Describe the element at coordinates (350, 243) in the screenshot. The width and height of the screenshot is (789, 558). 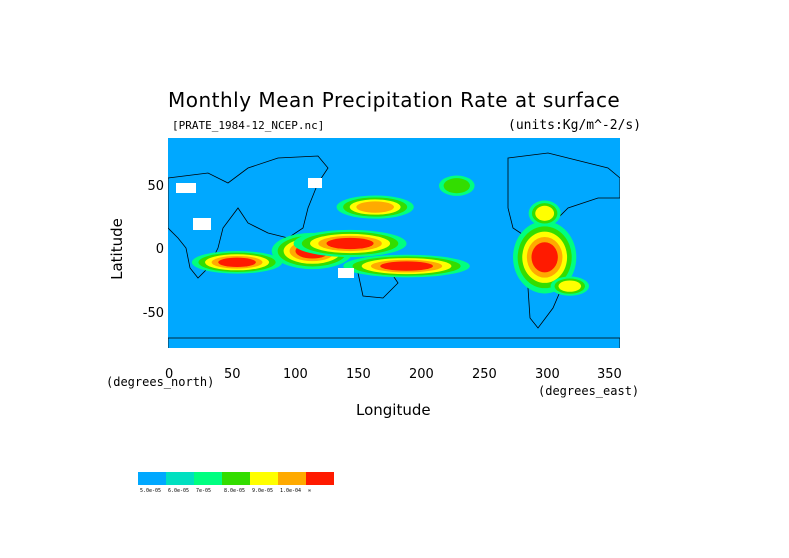
I see `precip-region-itcz-west-pacific` at that location.